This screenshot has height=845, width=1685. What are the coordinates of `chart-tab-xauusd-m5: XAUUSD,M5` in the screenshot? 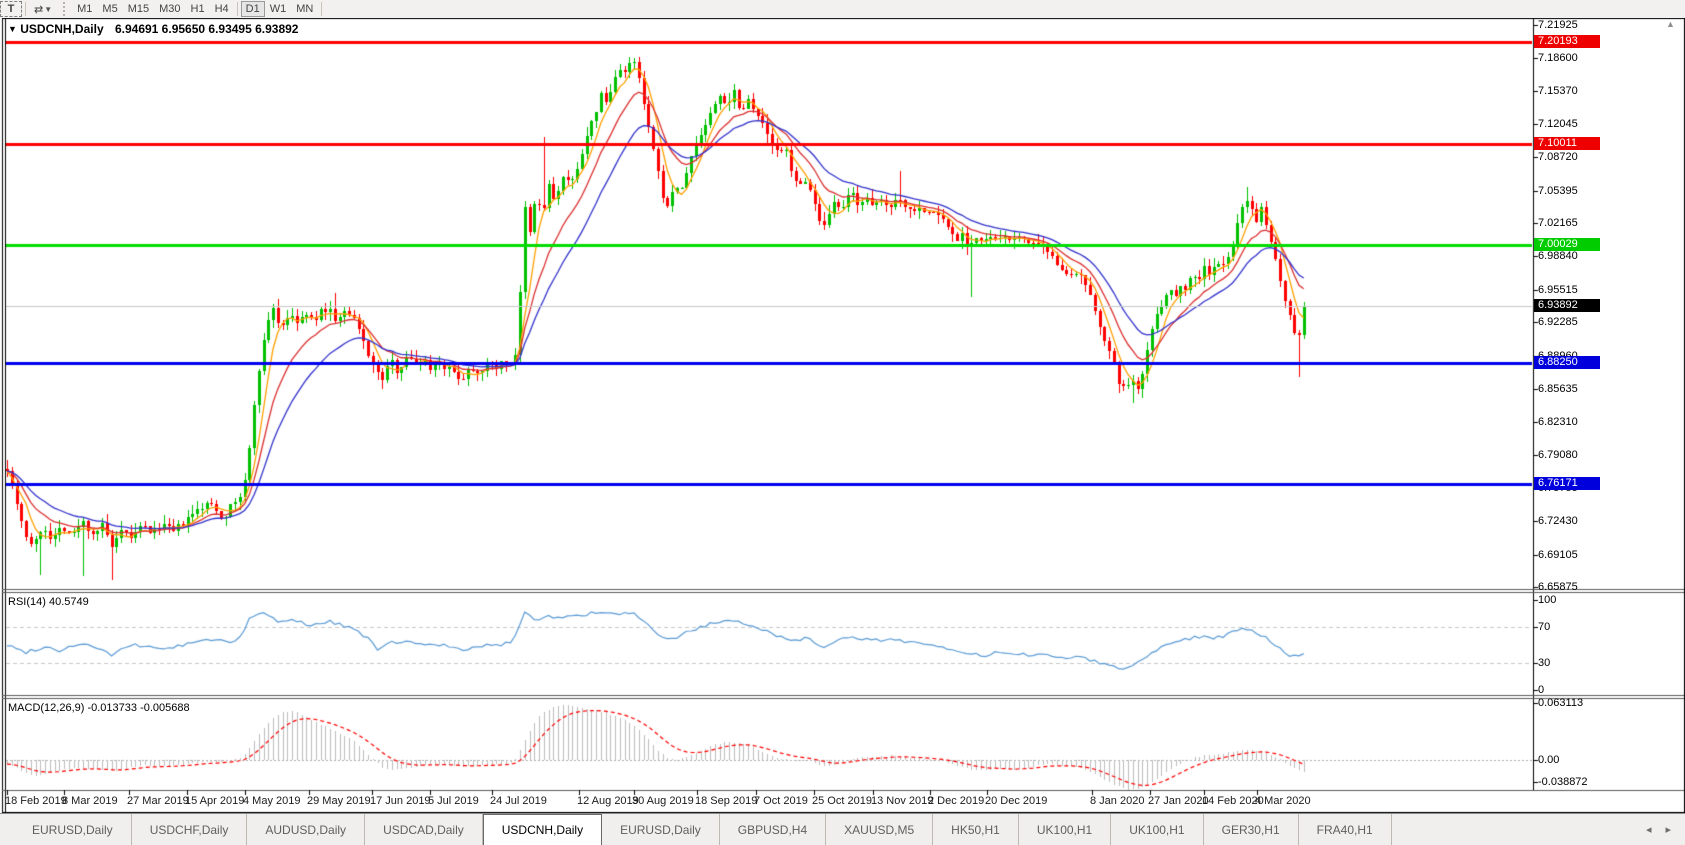 It's located at (880, 829).